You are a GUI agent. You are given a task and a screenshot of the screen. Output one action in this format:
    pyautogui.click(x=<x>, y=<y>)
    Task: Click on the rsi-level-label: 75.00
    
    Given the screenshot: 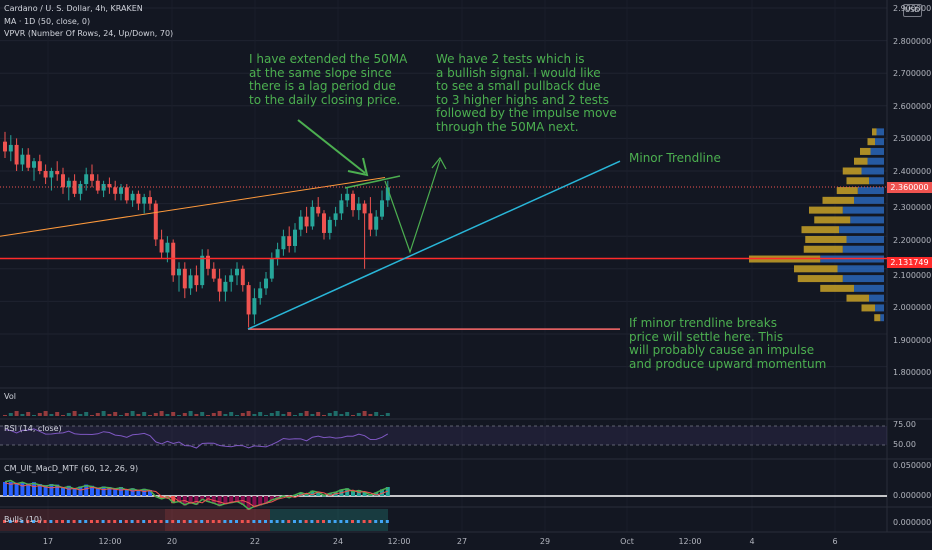 What is the action you would take?
    pyautogui.click(x=904, y=424)
    